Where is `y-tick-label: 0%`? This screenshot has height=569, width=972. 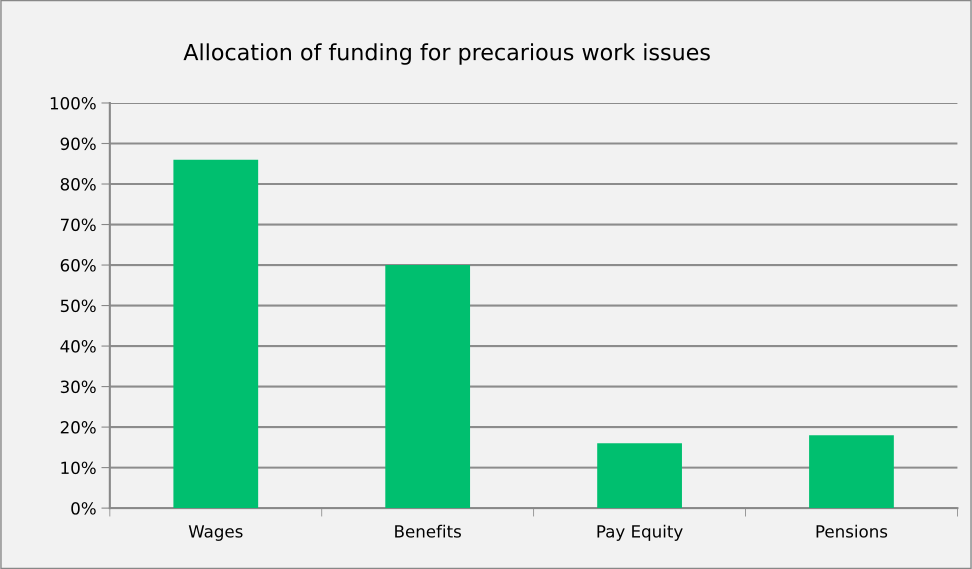
y-tick-label: 0% is located at coordinates (83, 508).